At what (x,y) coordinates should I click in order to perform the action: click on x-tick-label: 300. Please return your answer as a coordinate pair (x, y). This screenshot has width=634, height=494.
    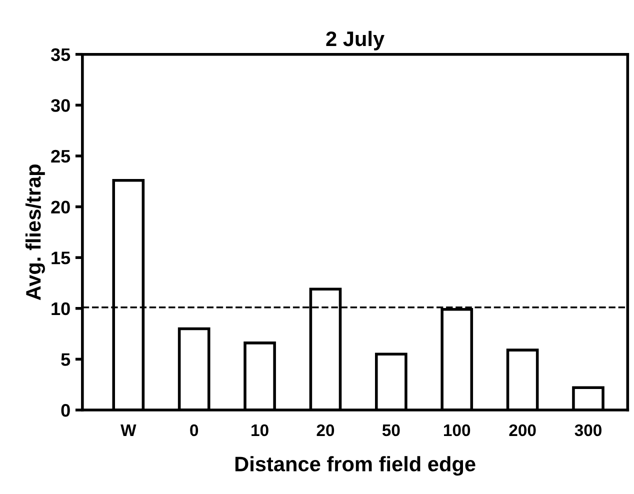
    Looking at the image, I should click on (588, 430).